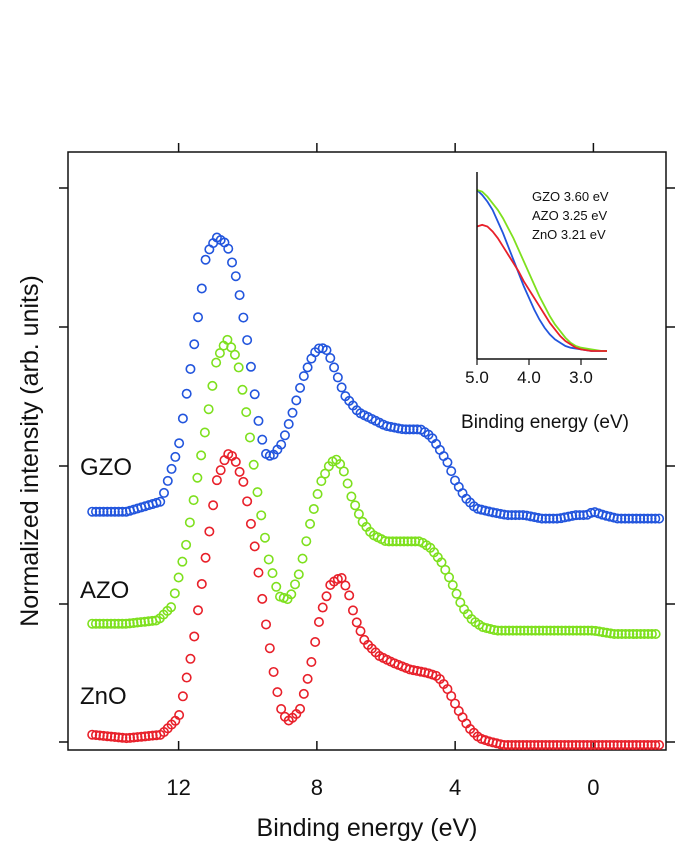 The image size is (700, 850). What do you see at coordinates (103, 696) in the screenshot?
I see `series-label-zno: ZnO` at bounding box center [103, 696].